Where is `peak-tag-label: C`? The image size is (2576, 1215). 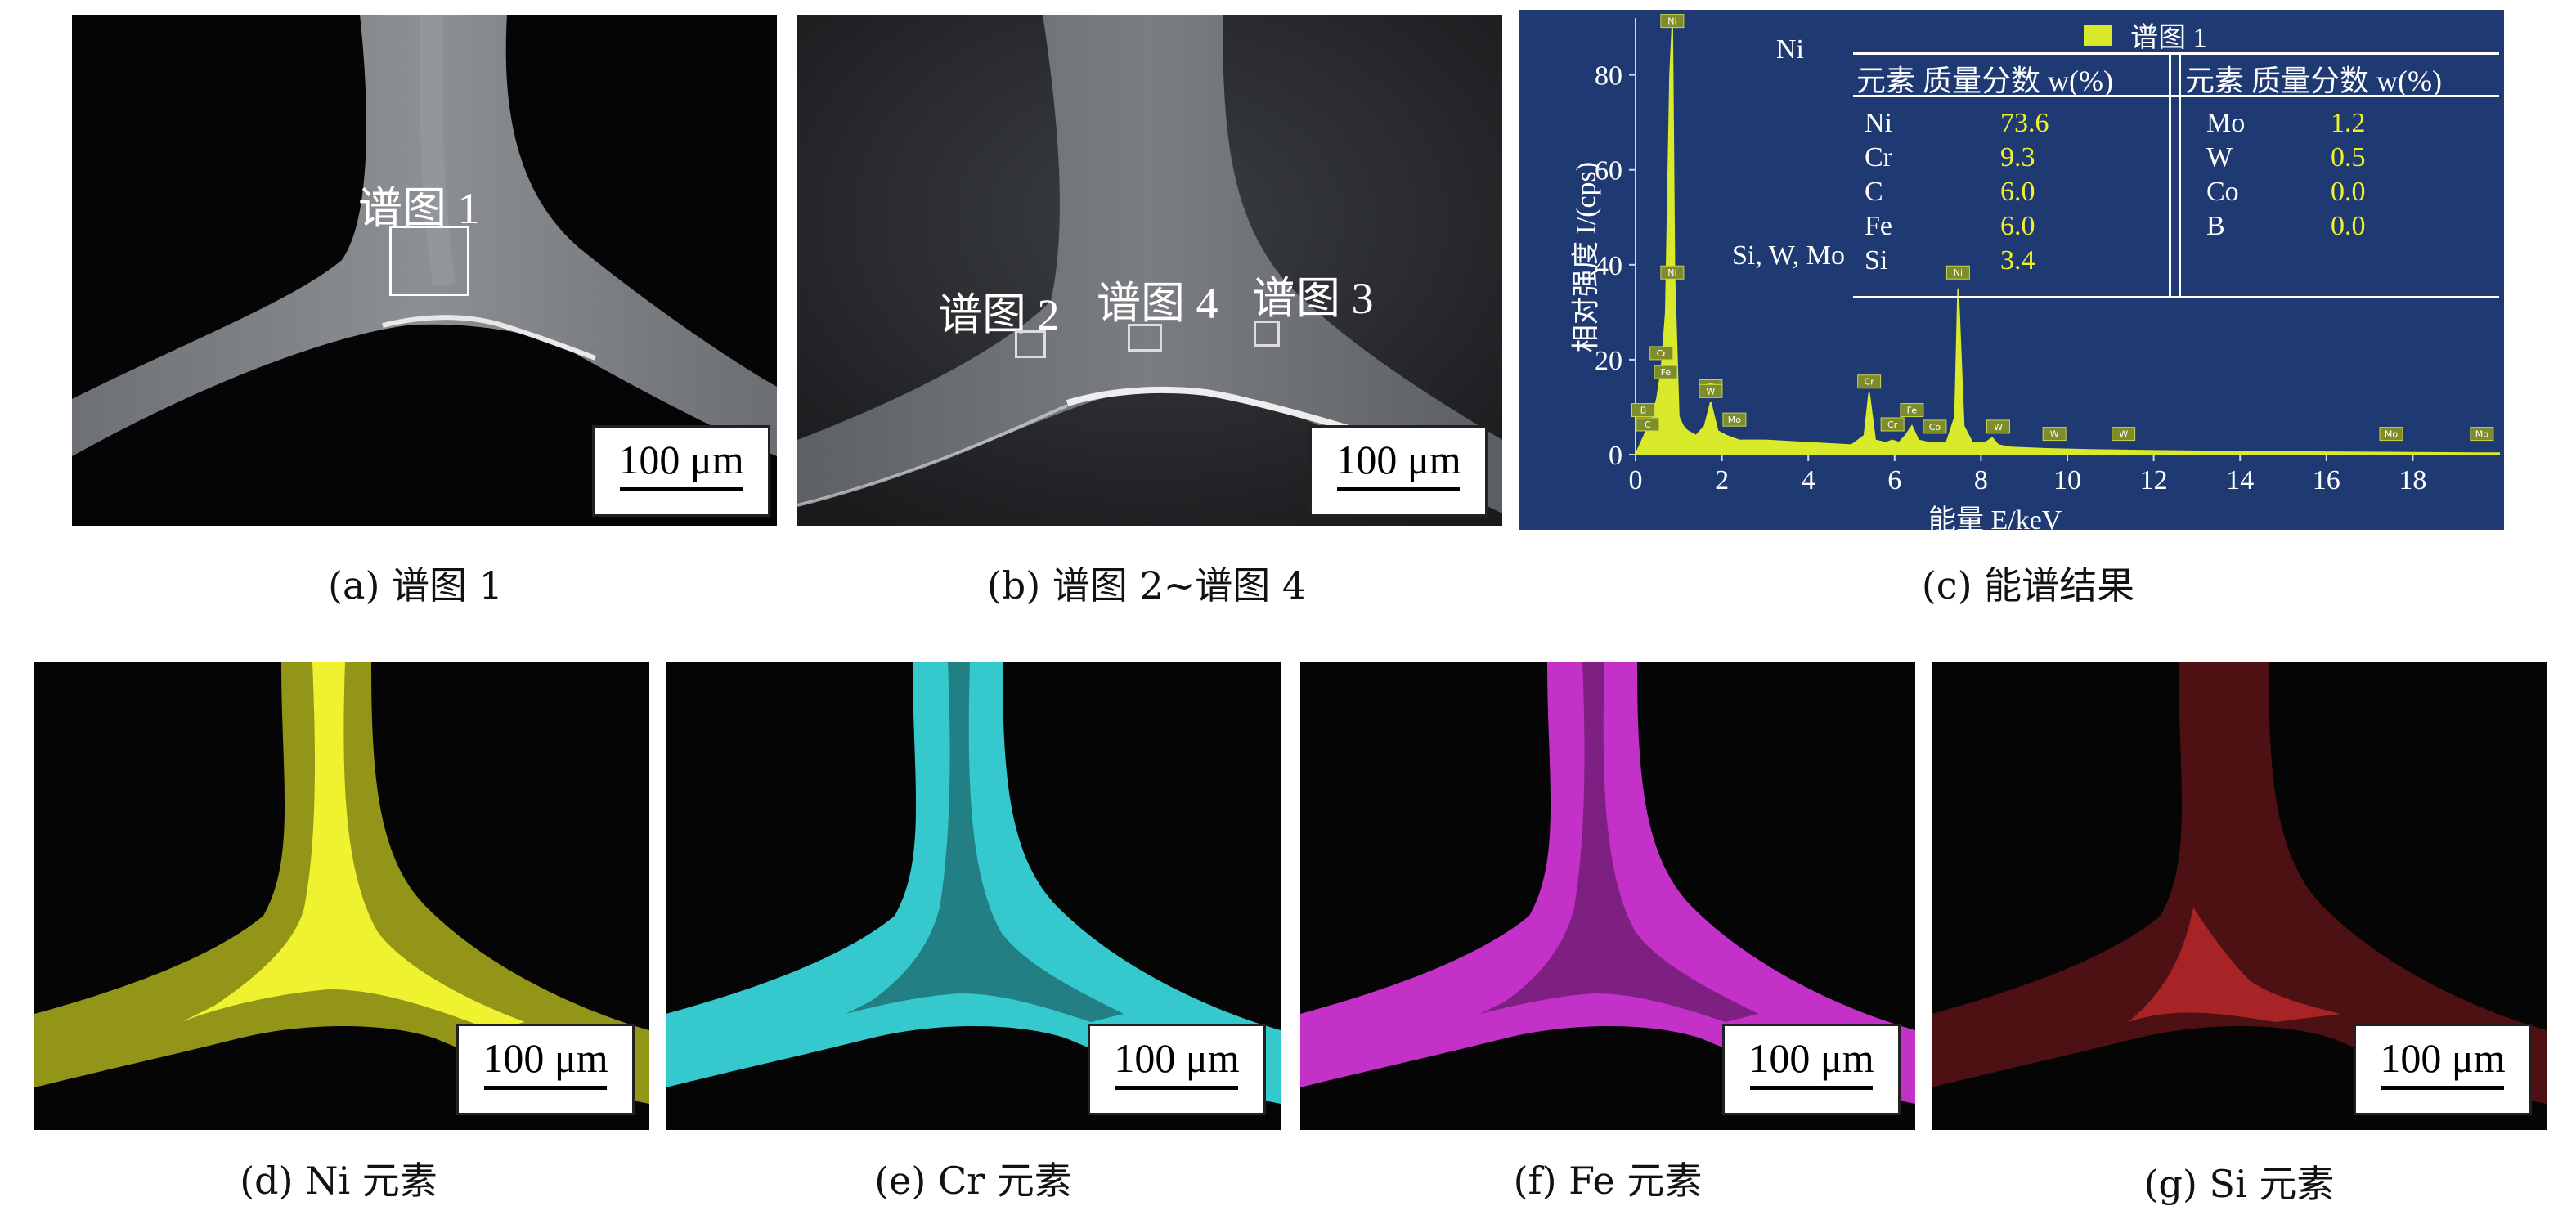
peak-tag-label: C is located at coordinates (1648, 424).